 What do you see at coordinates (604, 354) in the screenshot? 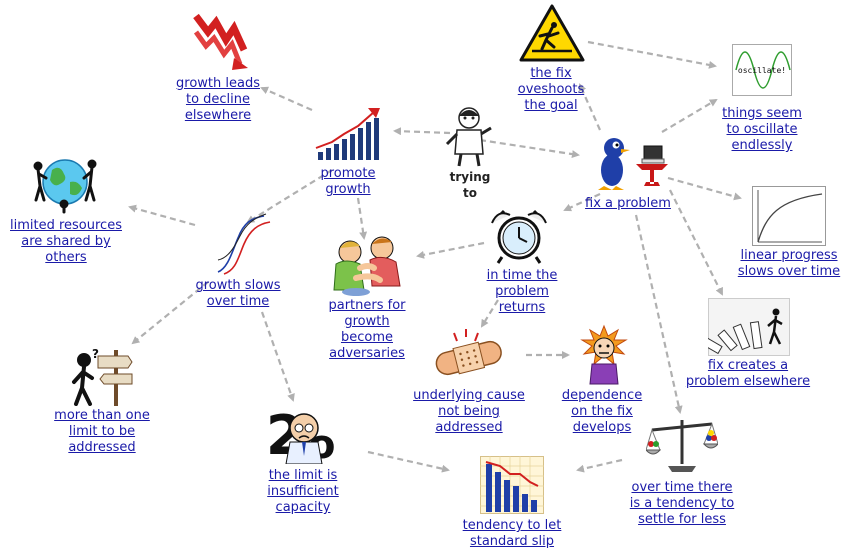
I see `angry-person-icon` at bounding box center [604, 354].